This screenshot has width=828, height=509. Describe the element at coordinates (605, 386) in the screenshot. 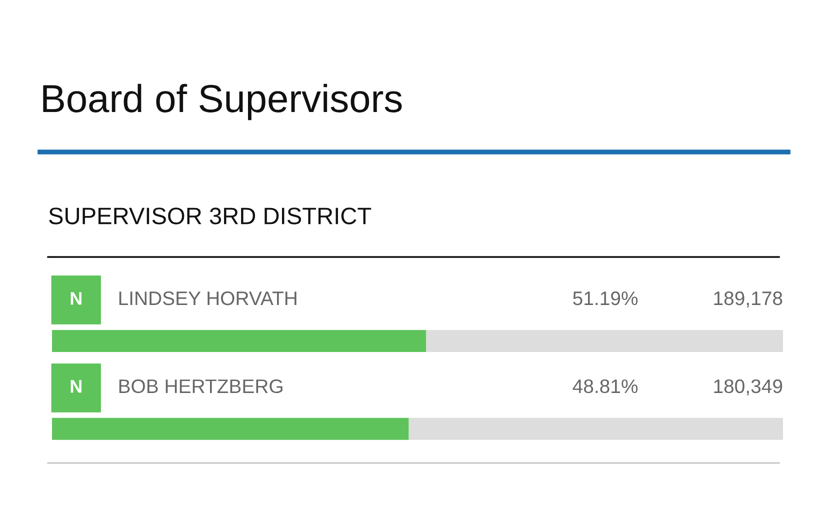

I see `annotation: 48.81%` at that location.